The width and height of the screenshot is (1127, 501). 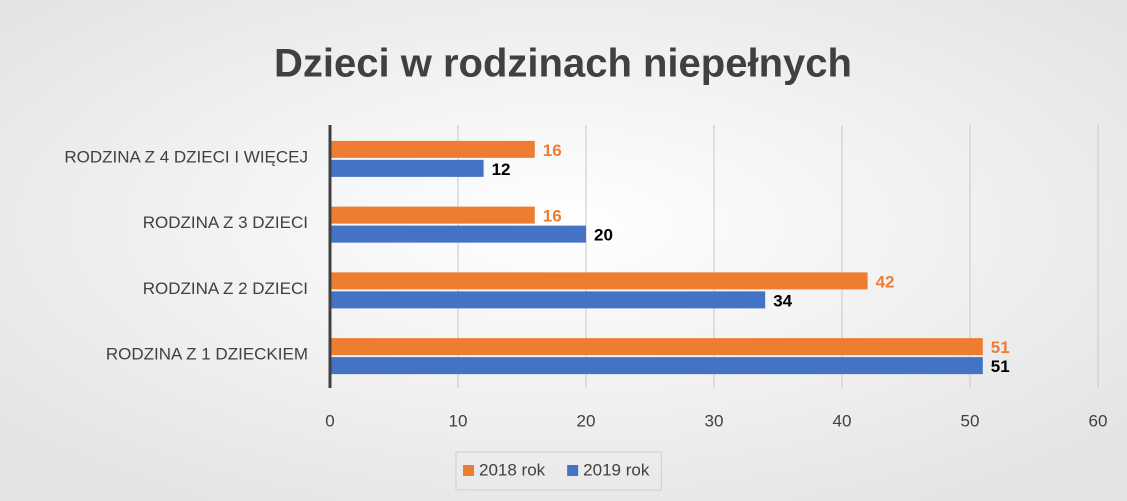 What do you see at coordinates (225, 288) in the screenshot?
I see `y-tick-label: RODZINA Z 2 DZIECI` at bounding box center [225, 288].